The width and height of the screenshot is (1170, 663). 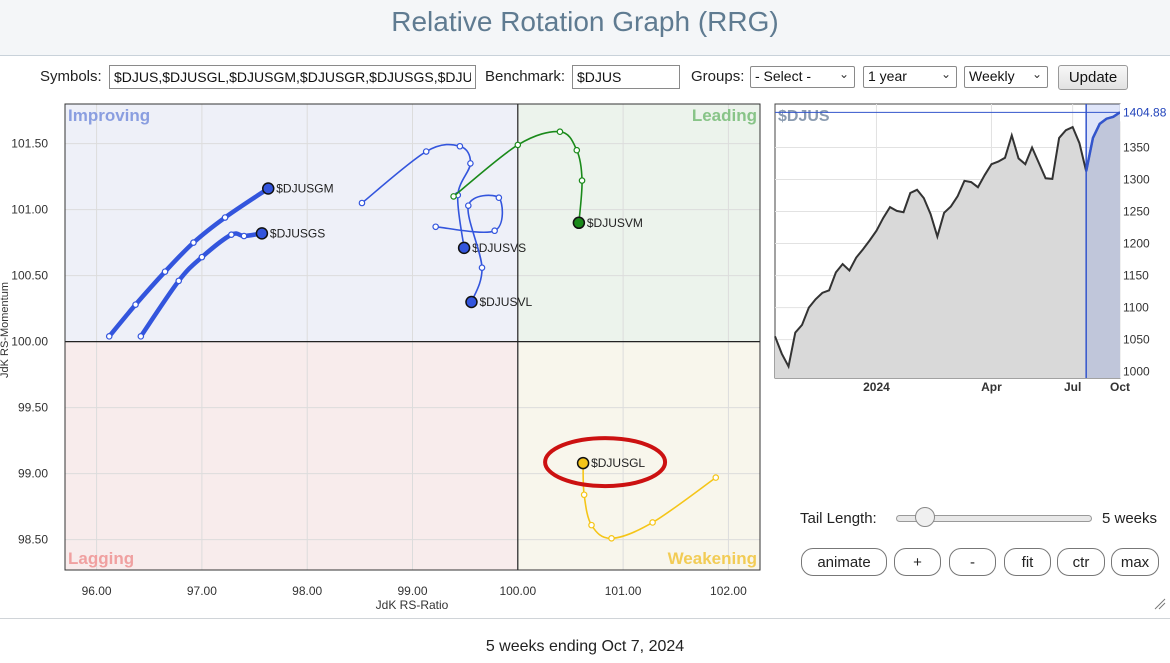 I want to click on x-tick-label: 97.00, so click(x=202, y=591).